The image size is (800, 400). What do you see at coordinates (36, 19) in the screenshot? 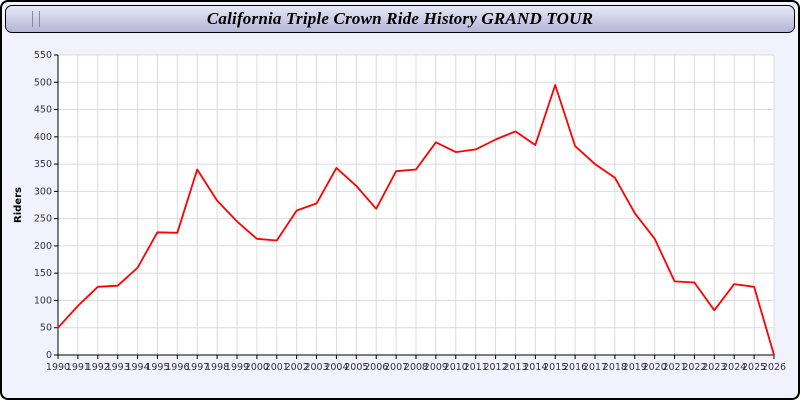
I see `titlebar-grip-icon` at bounding box center [36, 19].